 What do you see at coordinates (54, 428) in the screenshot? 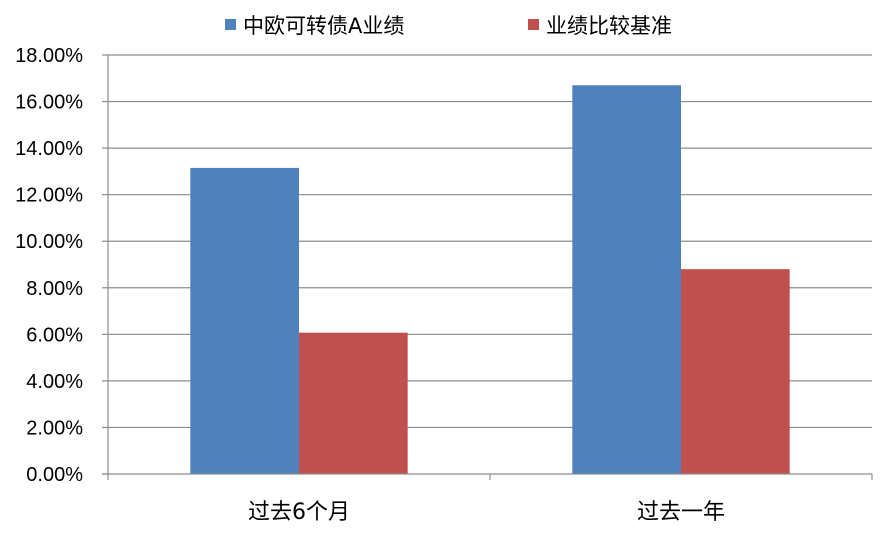
I see `y-tick-label: 2.00%` at bounding box center [54, 428].